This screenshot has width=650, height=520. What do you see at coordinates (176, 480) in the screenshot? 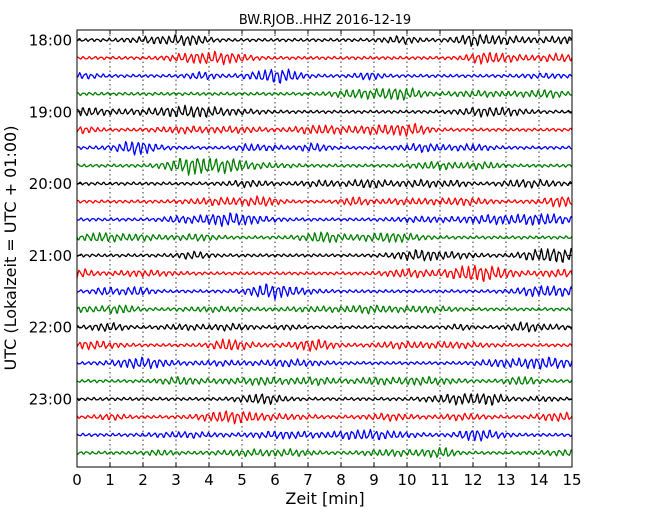
I see `x-tick-label-3: 3` at bounding box center [176, 480].